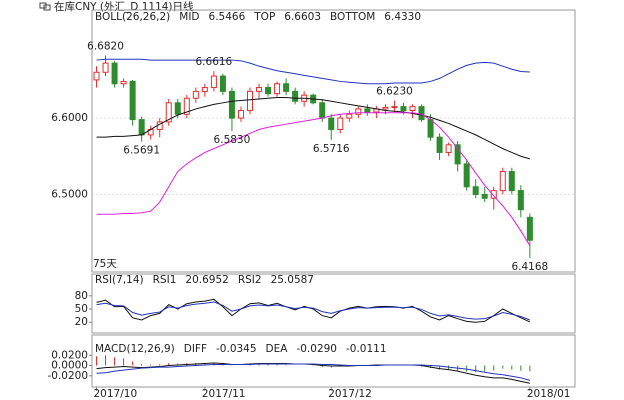 The image size is (624, 400). I want to click on x-tick-label: 2017/12, so click(350, 394).